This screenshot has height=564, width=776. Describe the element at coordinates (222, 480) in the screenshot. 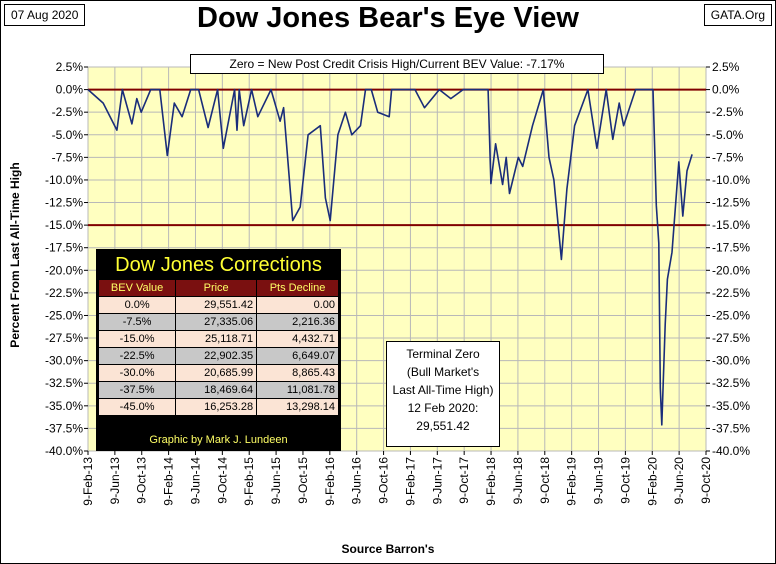

I see `x-tick-label: 9-Oct-14` at that location.